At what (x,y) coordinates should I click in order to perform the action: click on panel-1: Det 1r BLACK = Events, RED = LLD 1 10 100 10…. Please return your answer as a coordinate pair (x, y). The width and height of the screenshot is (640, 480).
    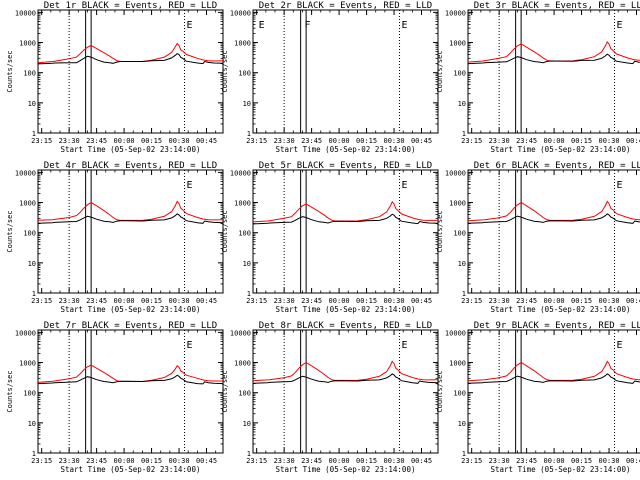
    Looking at the image, I should click on (115, 77).